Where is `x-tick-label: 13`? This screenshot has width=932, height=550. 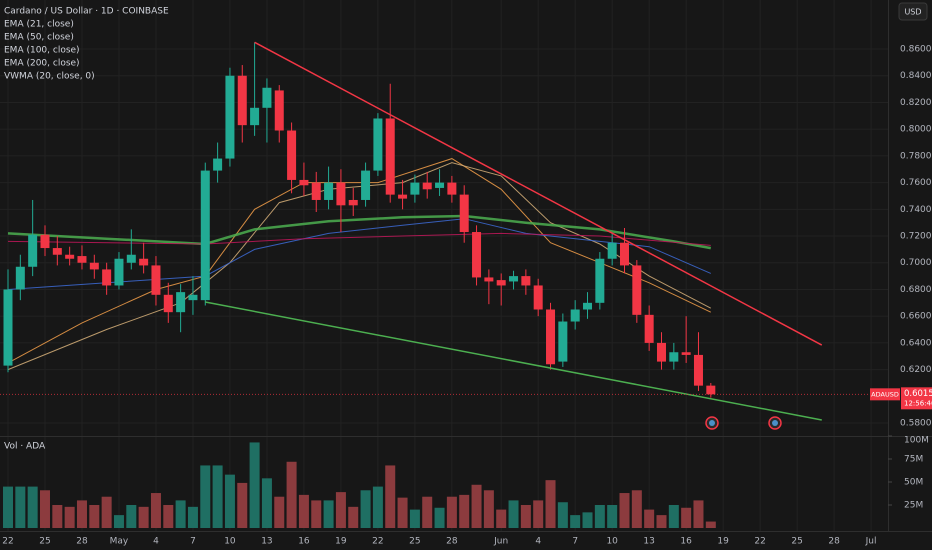
x-tick-label: 13 is located at coordinates (266, 542).